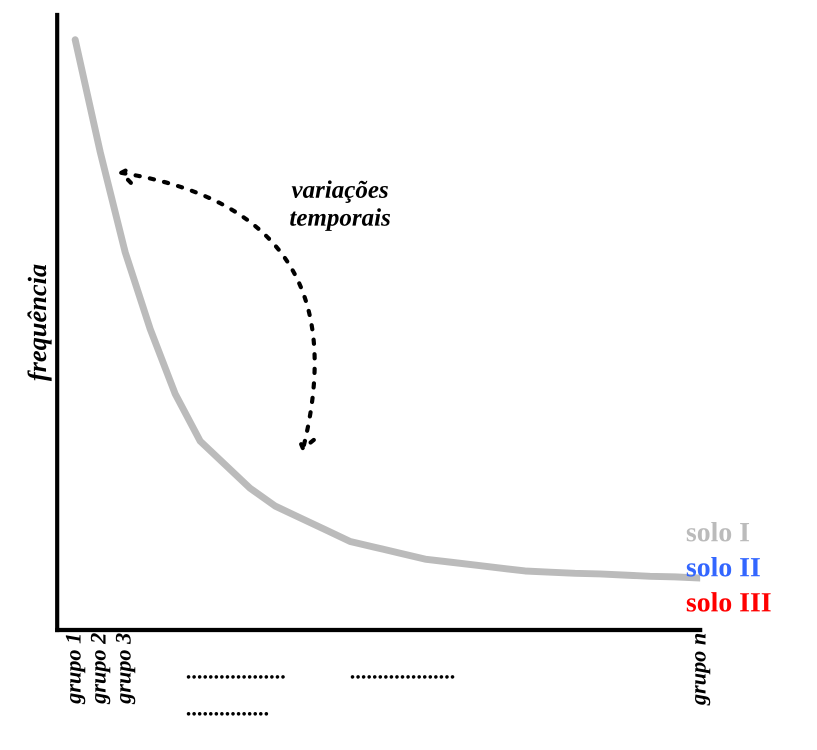 The height and width of the screenshot is (750, 817). Describe the element at coordinates (126, 668) in the screenshot. I see `x-tick-label: grupo 3` at that location.